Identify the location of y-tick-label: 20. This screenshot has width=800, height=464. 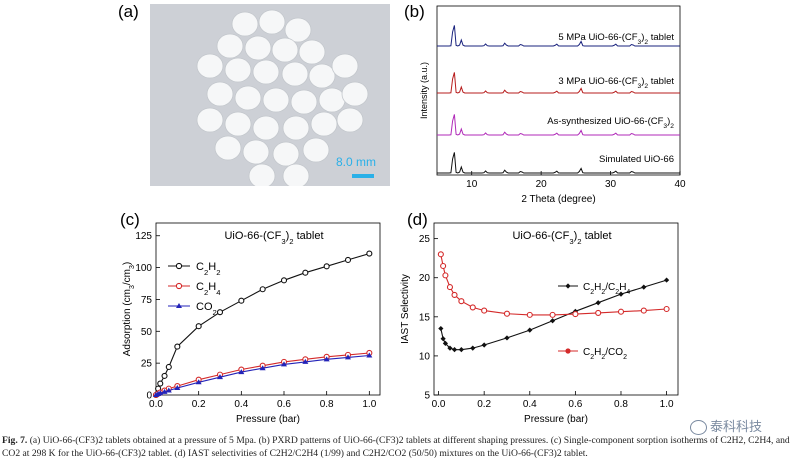
(425, 278).